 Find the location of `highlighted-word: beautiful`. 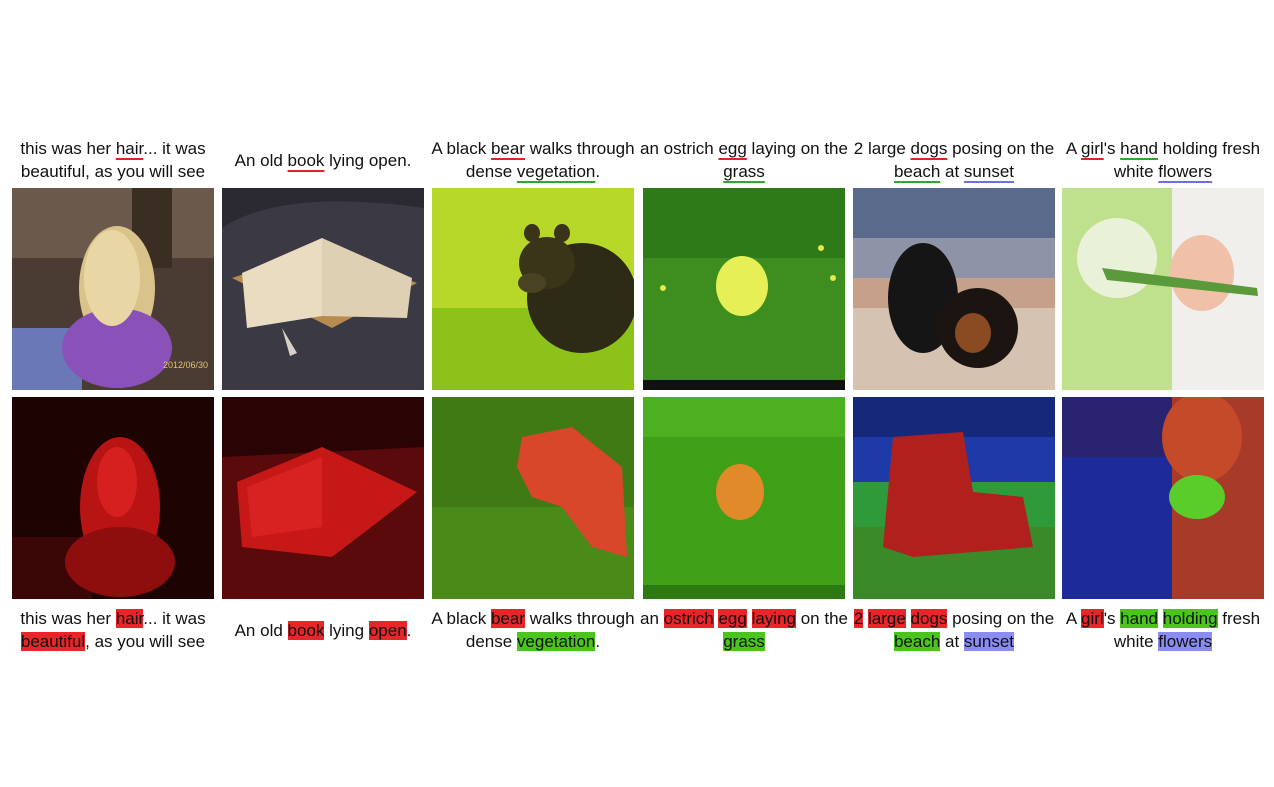

highlighted-word: beautiful is located at coordinates (53, 641).